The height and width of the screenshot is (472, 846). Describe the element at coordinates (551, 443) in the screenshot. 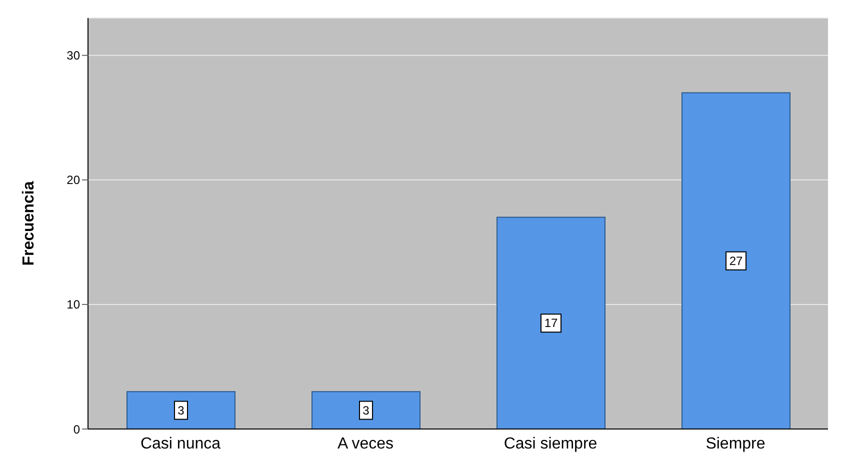

I see `x-tick-label: Casi siempre` at that location.